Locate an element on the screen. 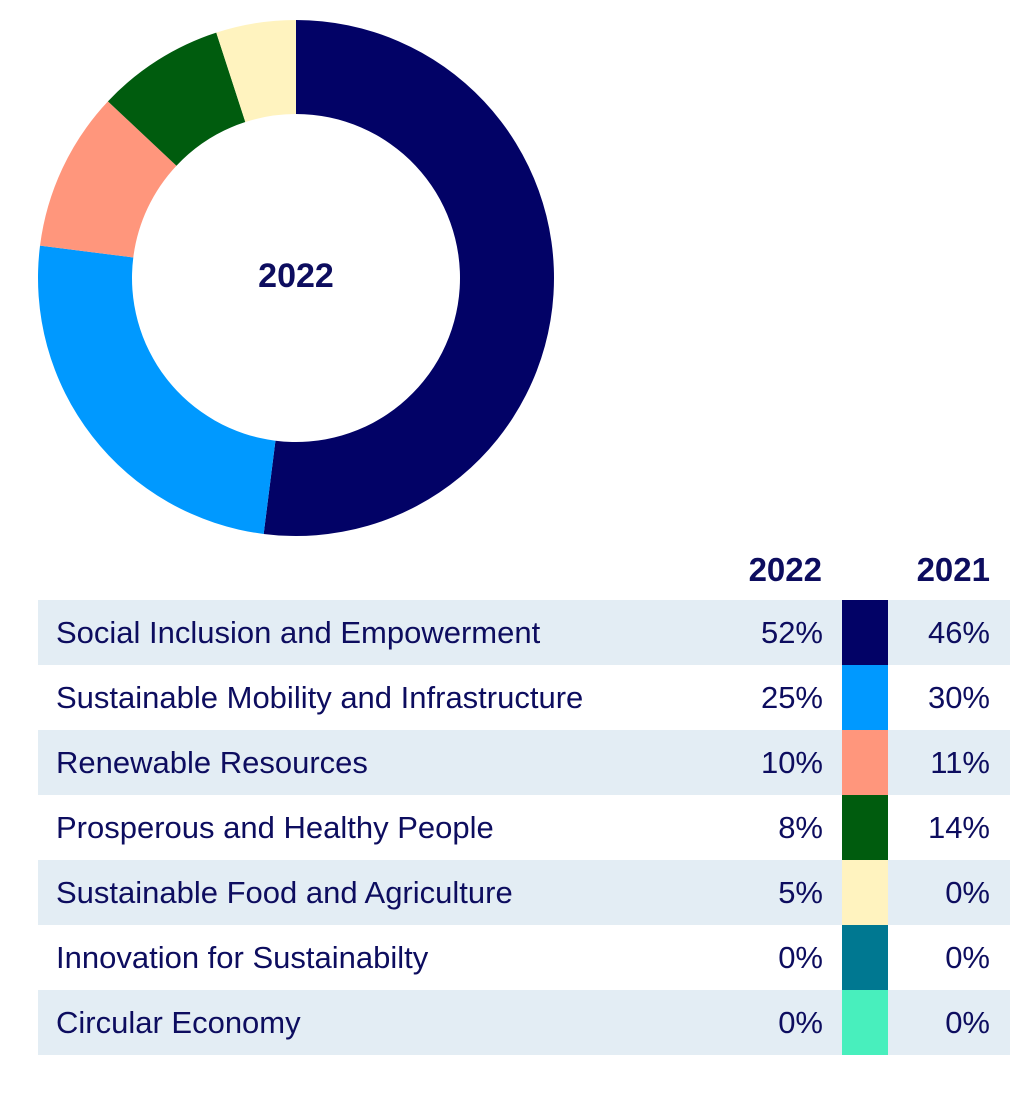 This screenshot has width=1032, height=1111. value-2022: 10% is located at coordinates (791, 762).